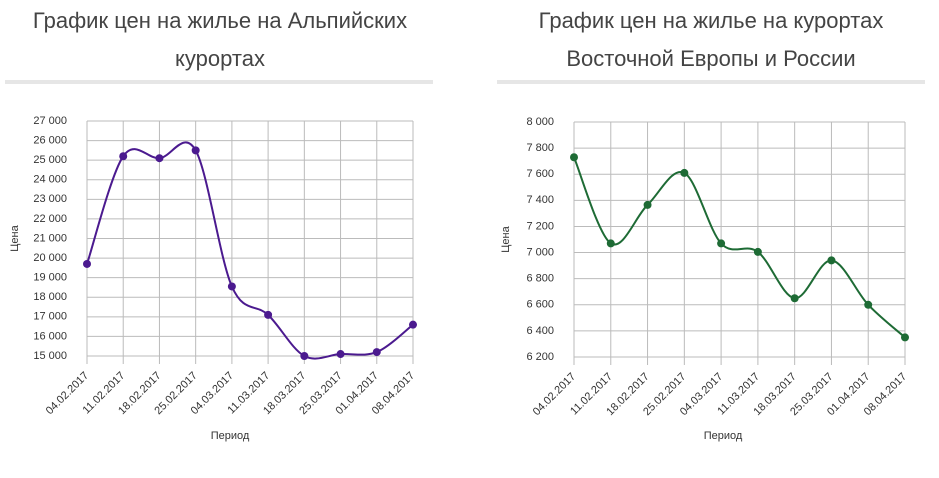 This screenshot has height=478, width=939. What do you see at coordinates (50, 121) in the screenshot?
I see `y-tick-label: 27 000` at bounding box center [50, 121].